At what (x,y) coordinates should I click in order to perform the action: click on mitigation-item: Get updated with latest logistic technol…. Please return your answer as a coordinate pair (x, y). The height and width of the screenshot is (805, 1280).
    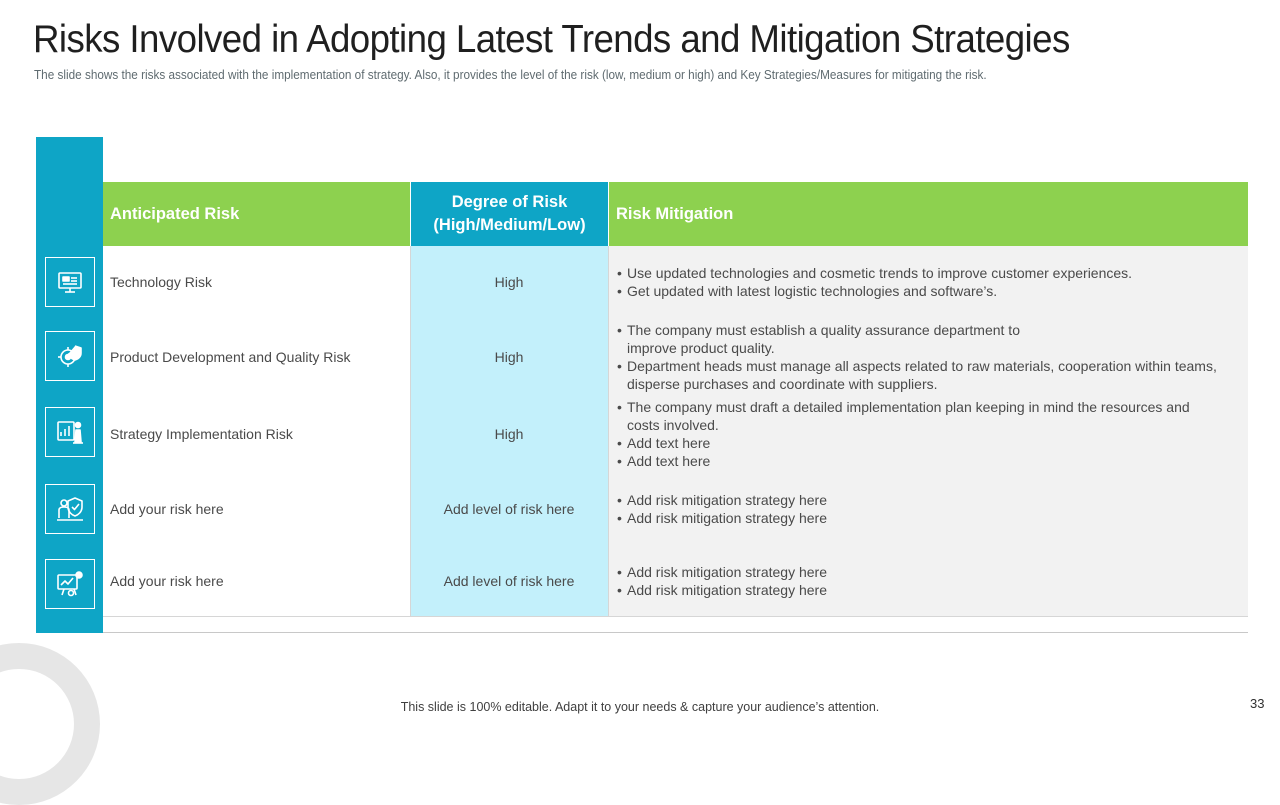
    Looking at the image, I should click on (928, 291).